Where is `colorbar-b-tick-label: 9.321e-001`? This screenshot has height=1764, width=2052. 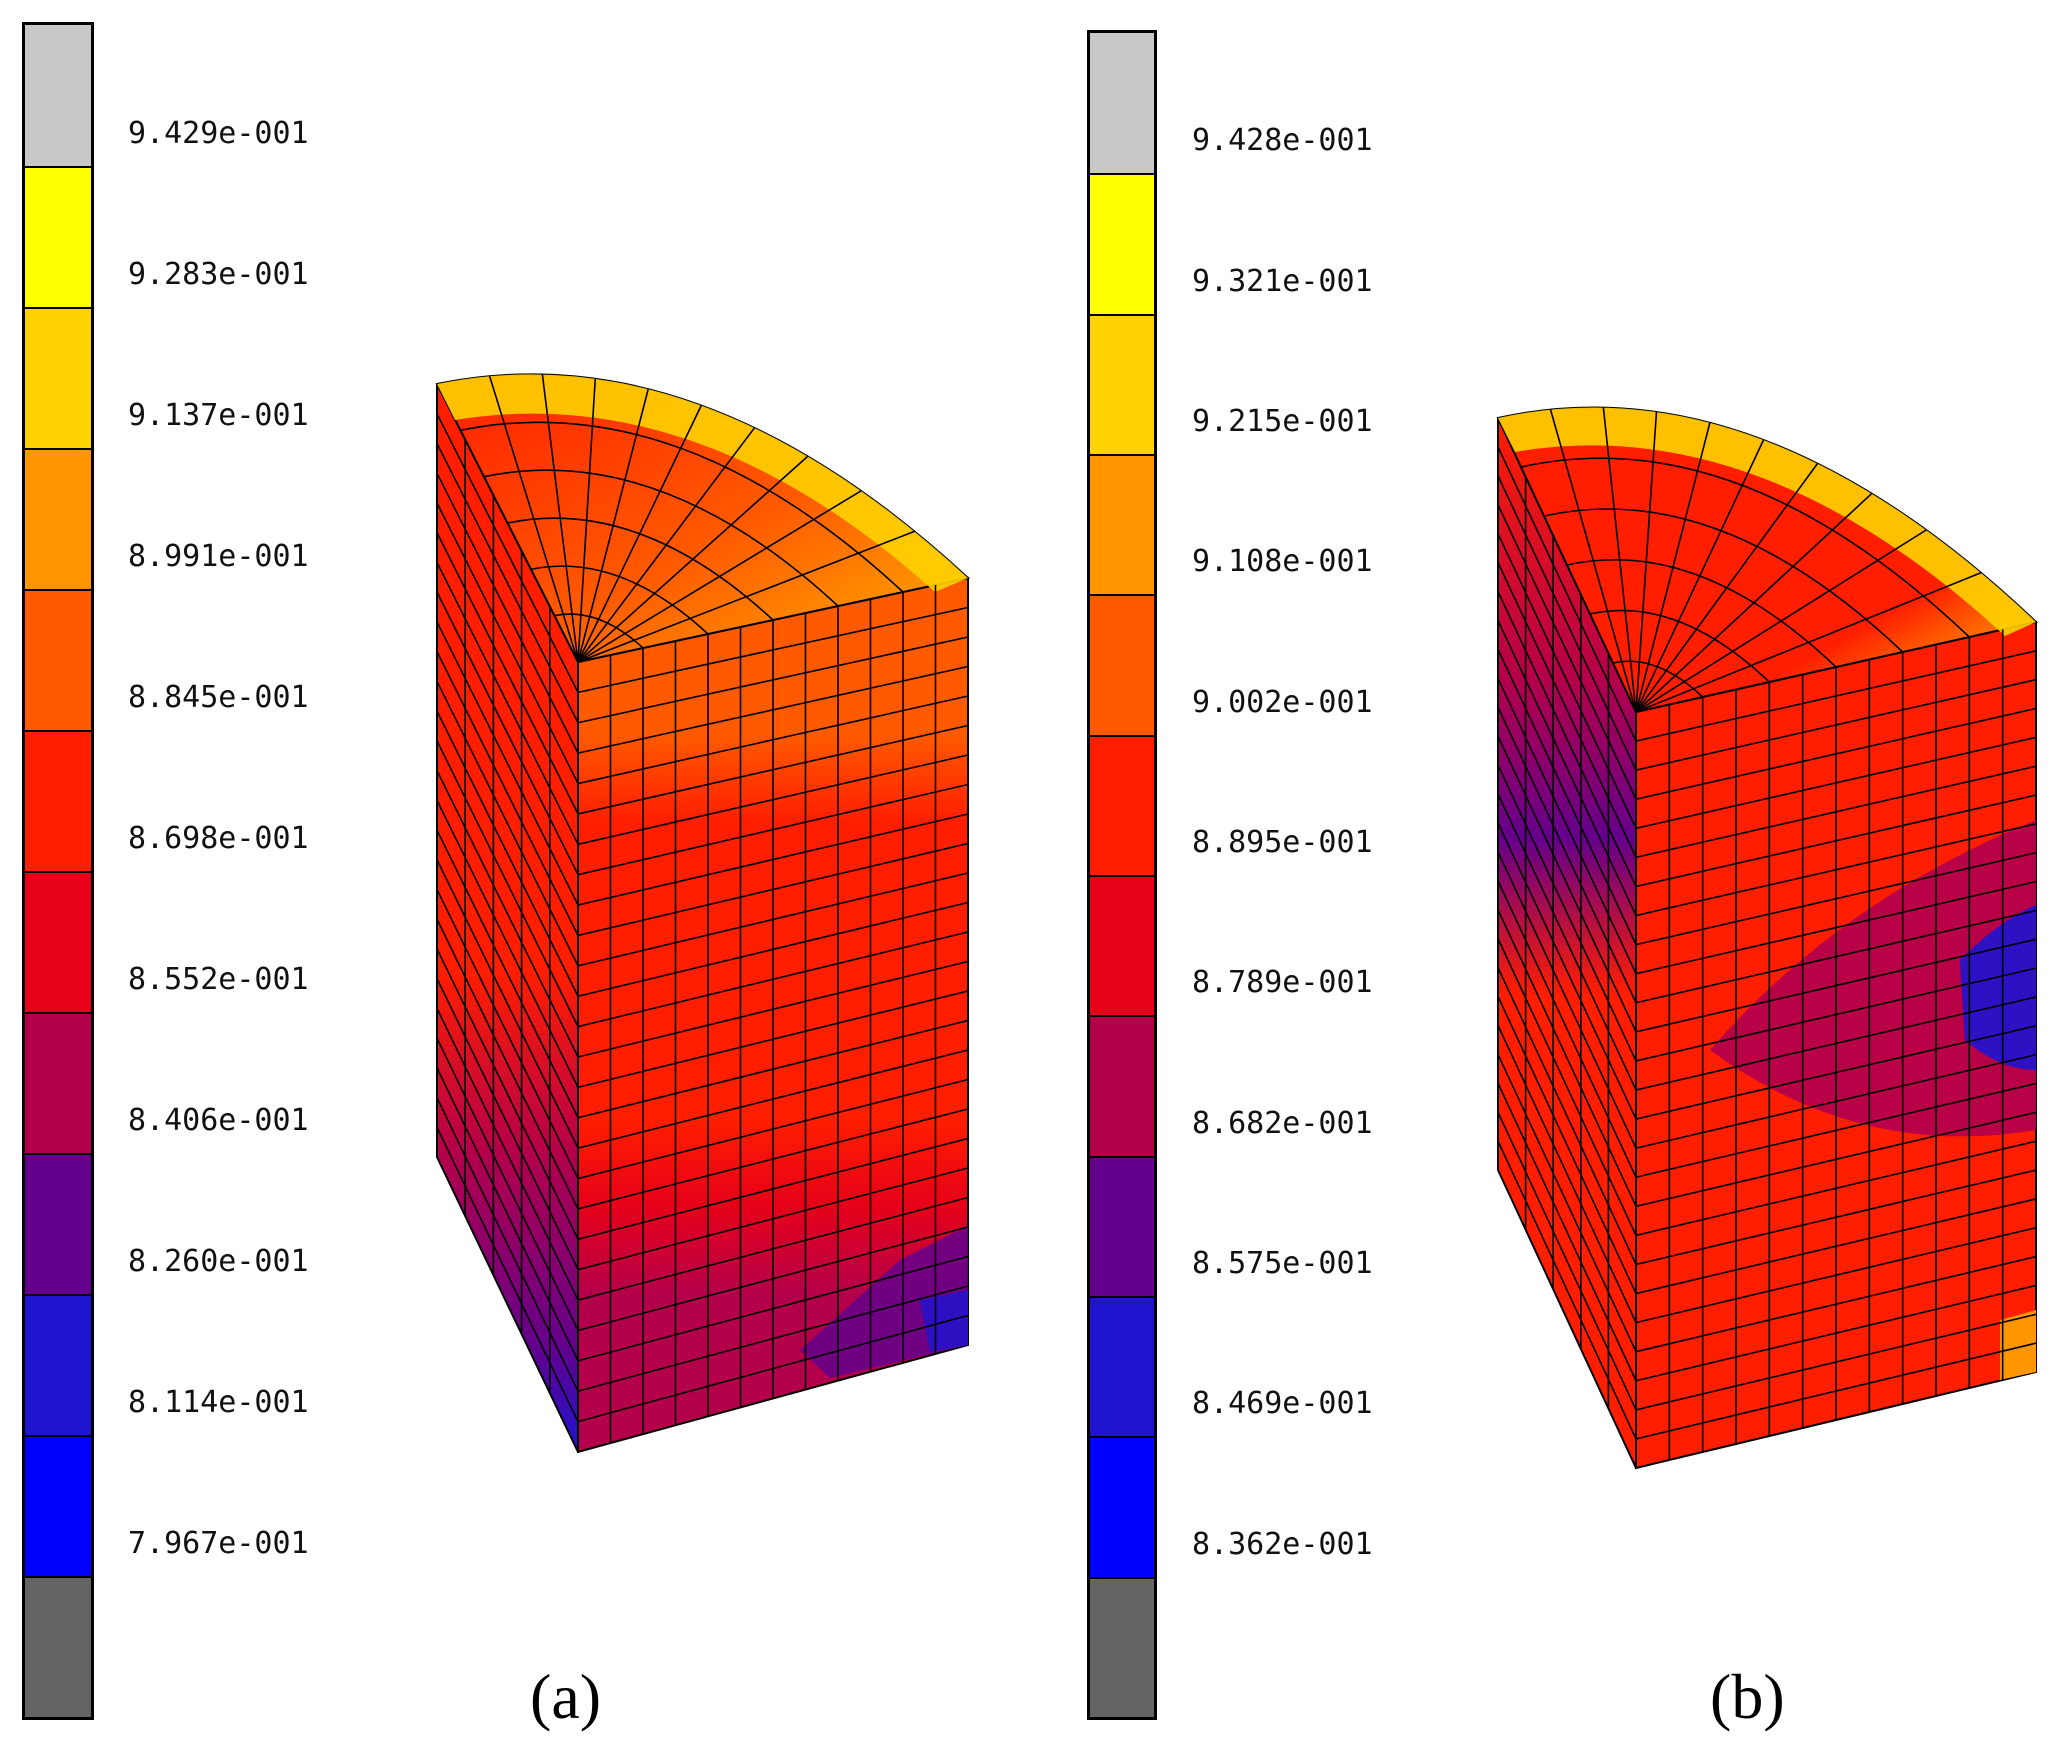 colorbar-b-tick-label: 9.321e-001 is located at coordinates (1282, 281).